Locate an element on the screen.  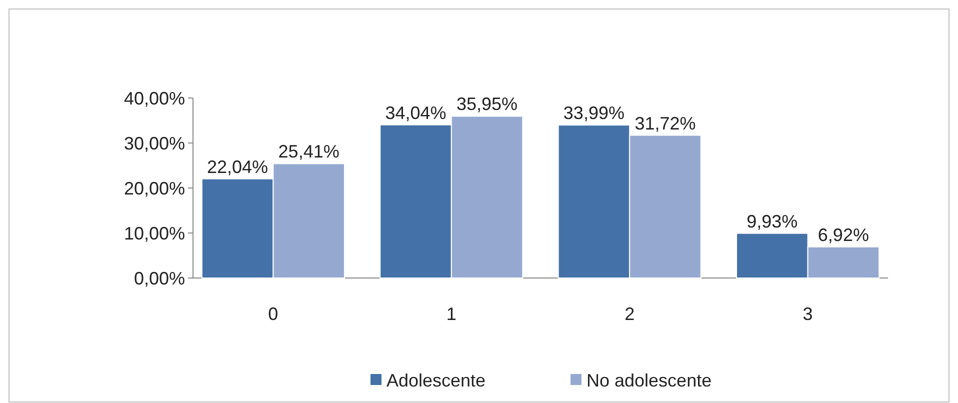
y-tick-label: 30,00% is located at coordinates (154, 143).